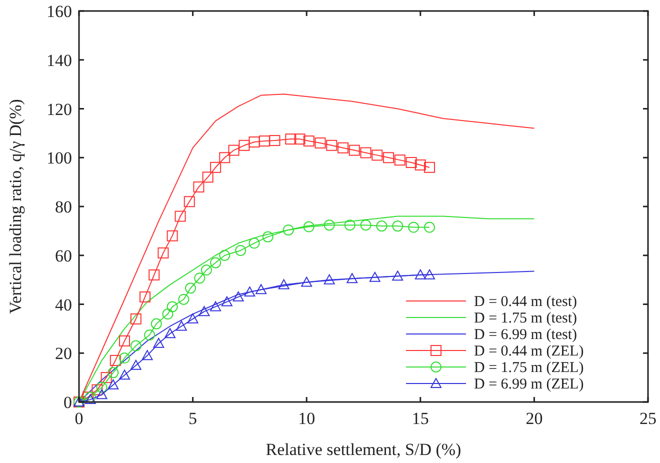 This screenshot has height=463, width=660. Describe the element at coordinates (63, 354) in the screenshot. I see `y-tick-label: 20` at that location.